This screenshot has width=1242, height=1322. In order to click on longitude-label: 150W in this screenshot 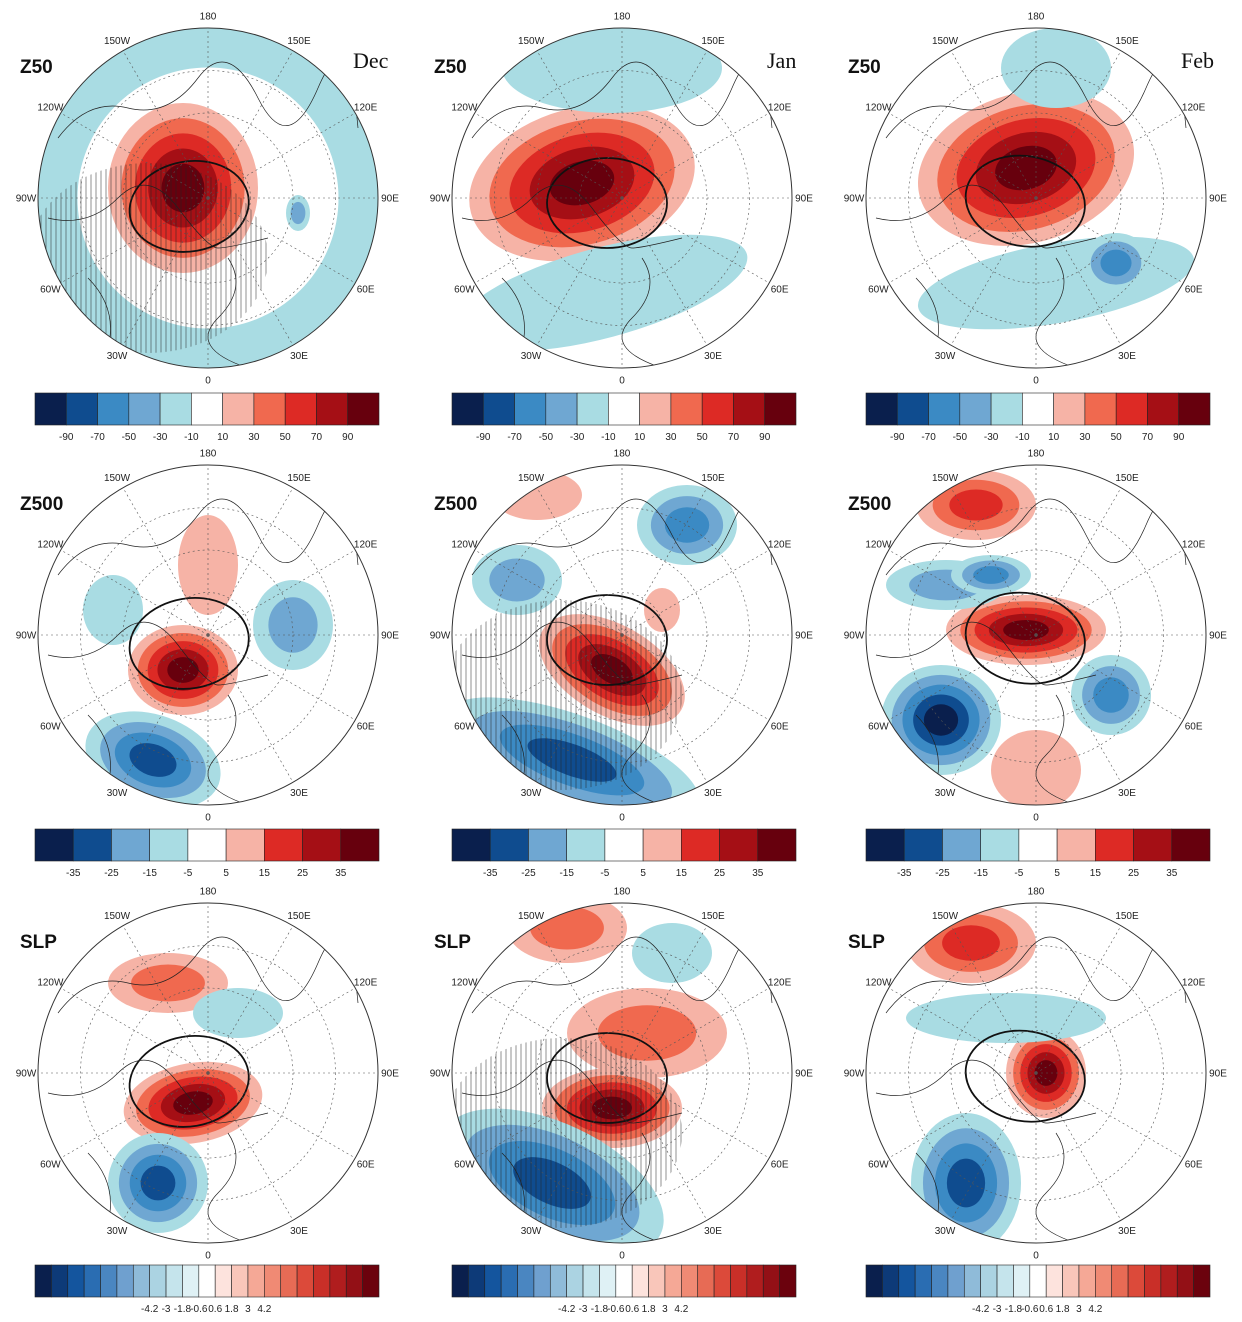, I will do `click(945, 916)`.